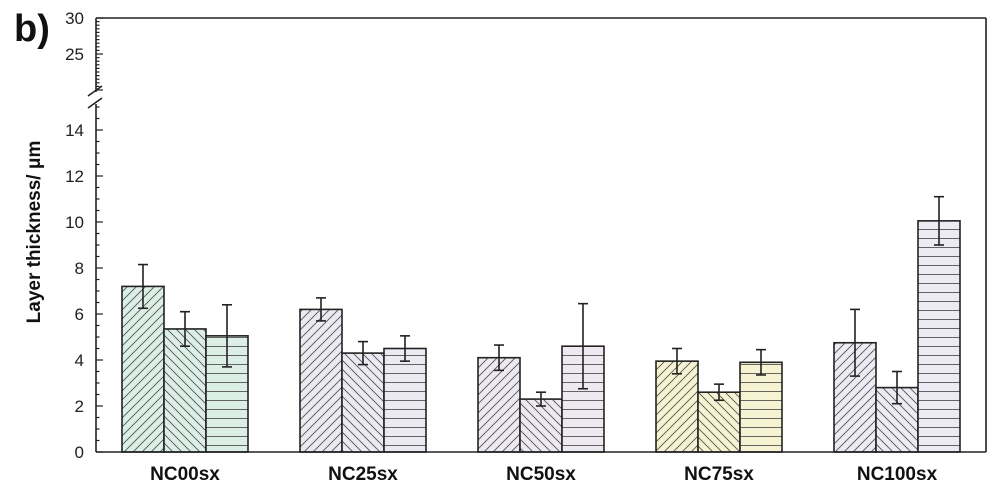  Describe the element at coordinates (541, 474) in the screenshot. I see `x-tick-label: NC50sx` at that location.